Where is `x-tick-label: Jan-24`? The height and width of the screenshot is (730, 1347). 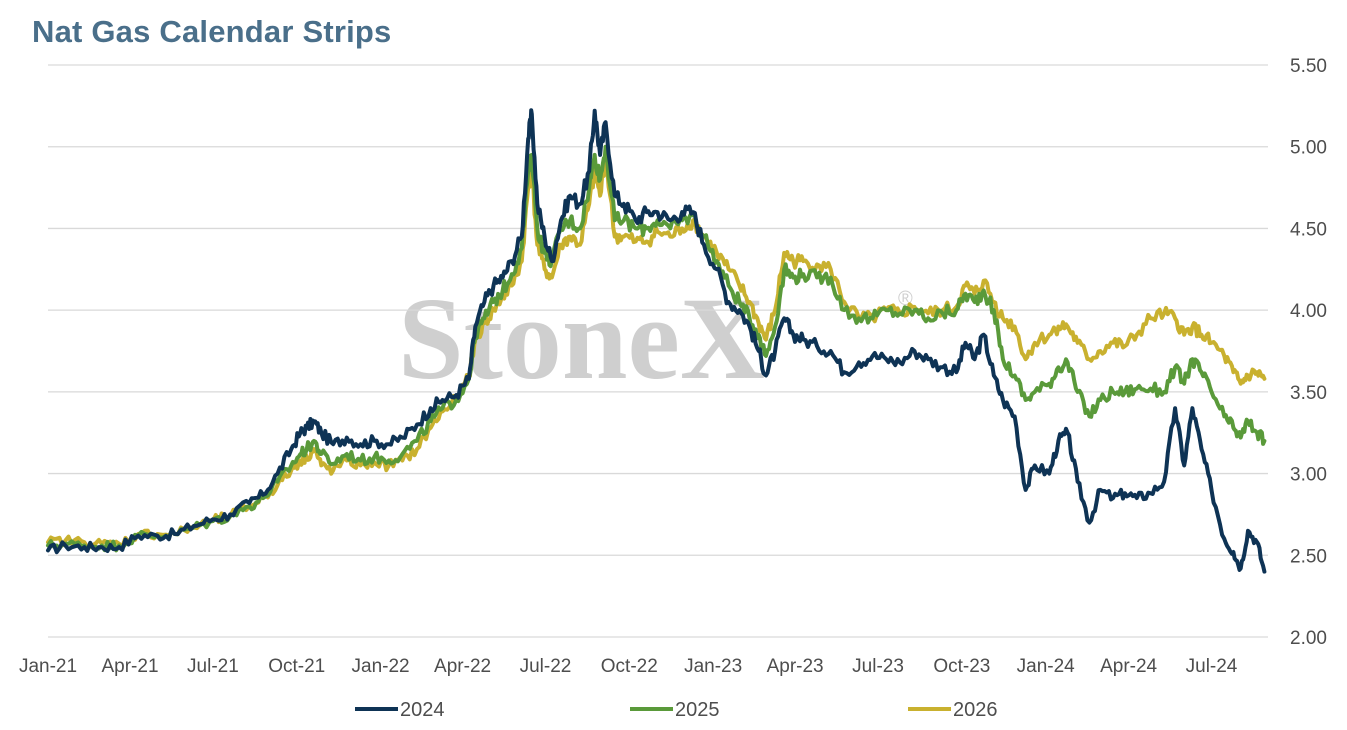
x-tick-label: Jan-24 is located at coordinates (1046, 666).